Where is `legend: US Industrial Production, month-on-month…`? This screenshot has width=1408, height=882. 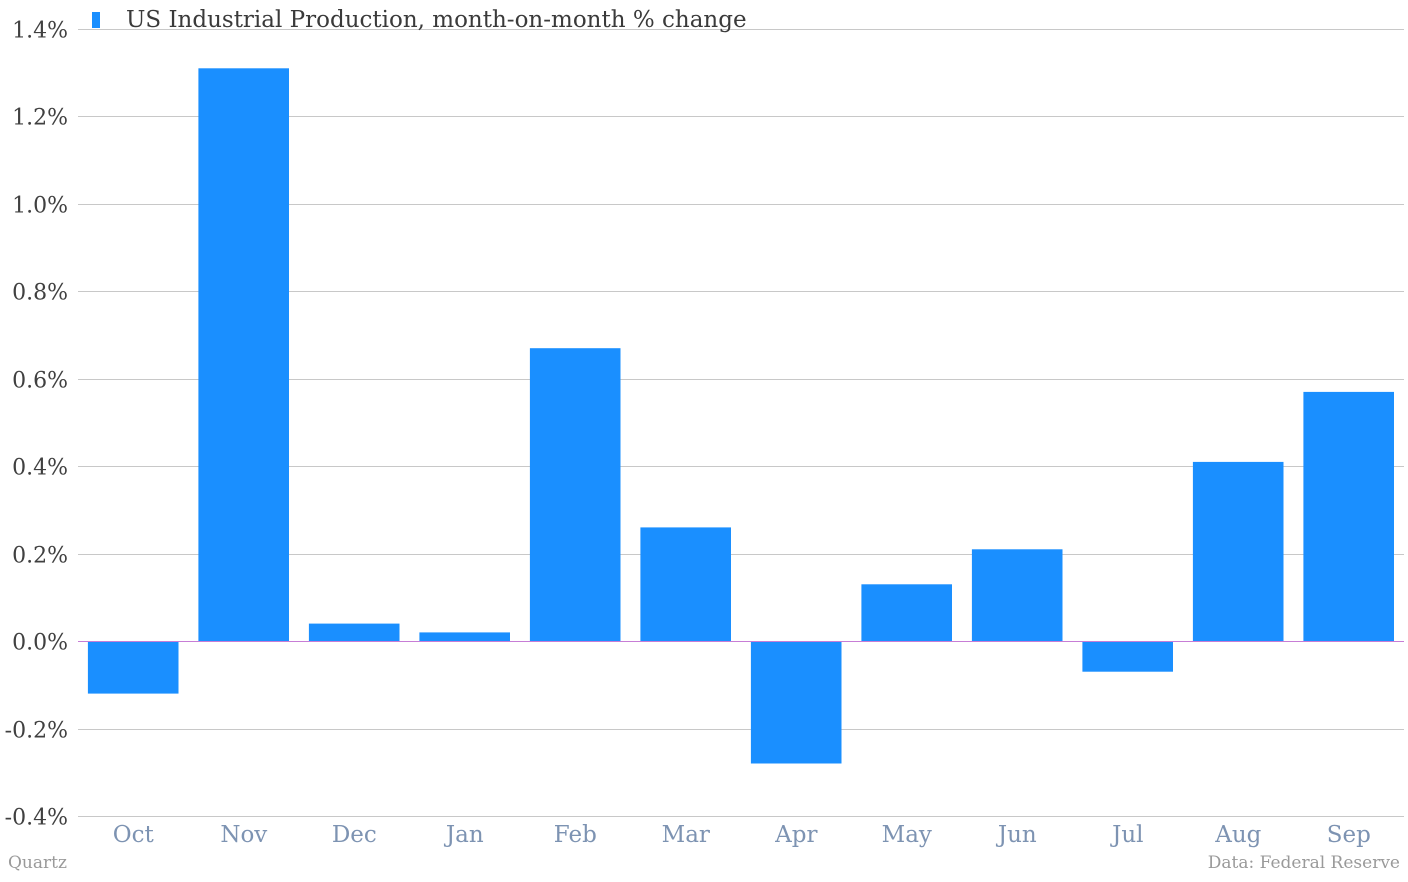 legend: US Industrial Production, month-on-month… is located at coordinates (419, 20).